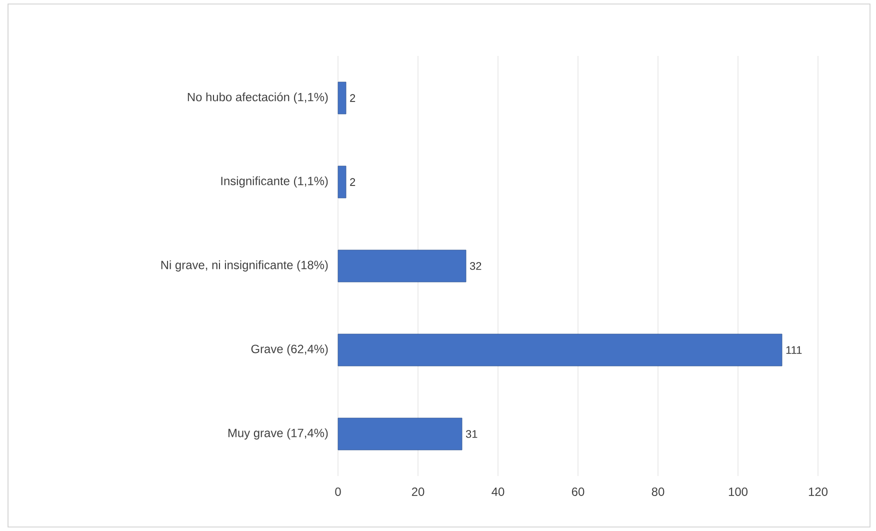  Describe the element at coordinates (498, 492) in the screenshot. I see `x-tick-label: 40` at that location.